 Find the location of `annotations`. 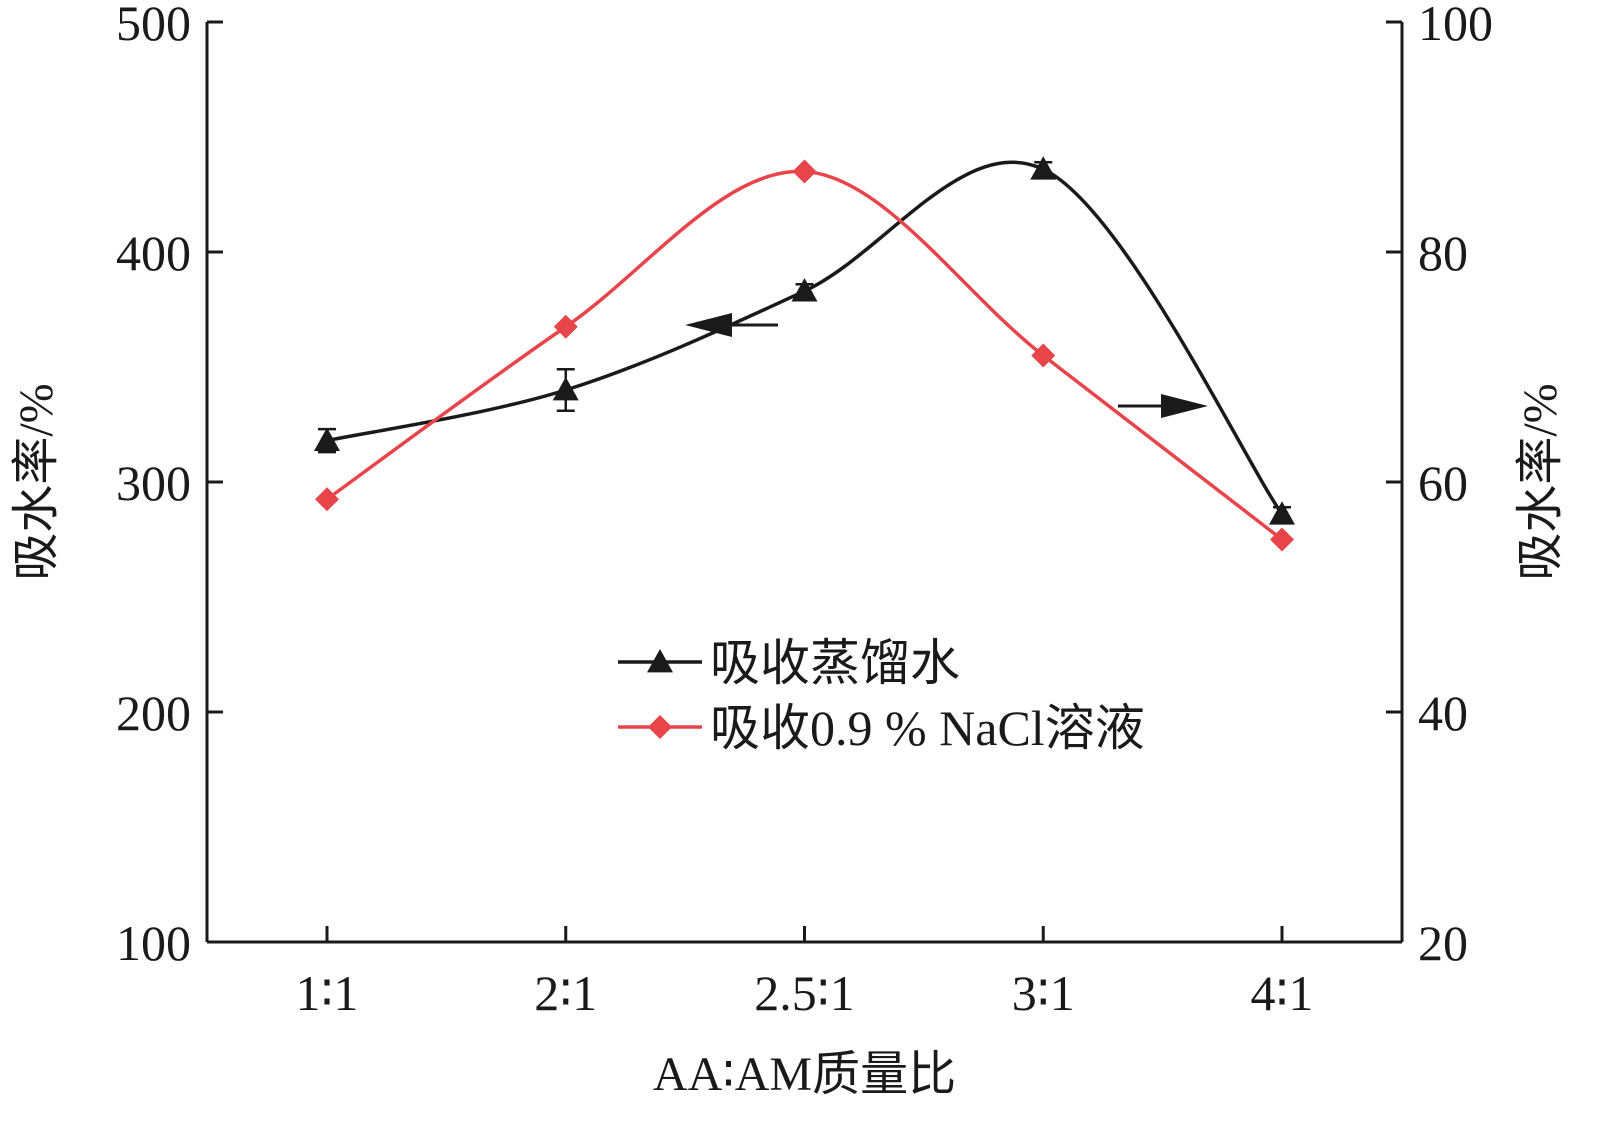

annotations is located at coordinates (946, 365).